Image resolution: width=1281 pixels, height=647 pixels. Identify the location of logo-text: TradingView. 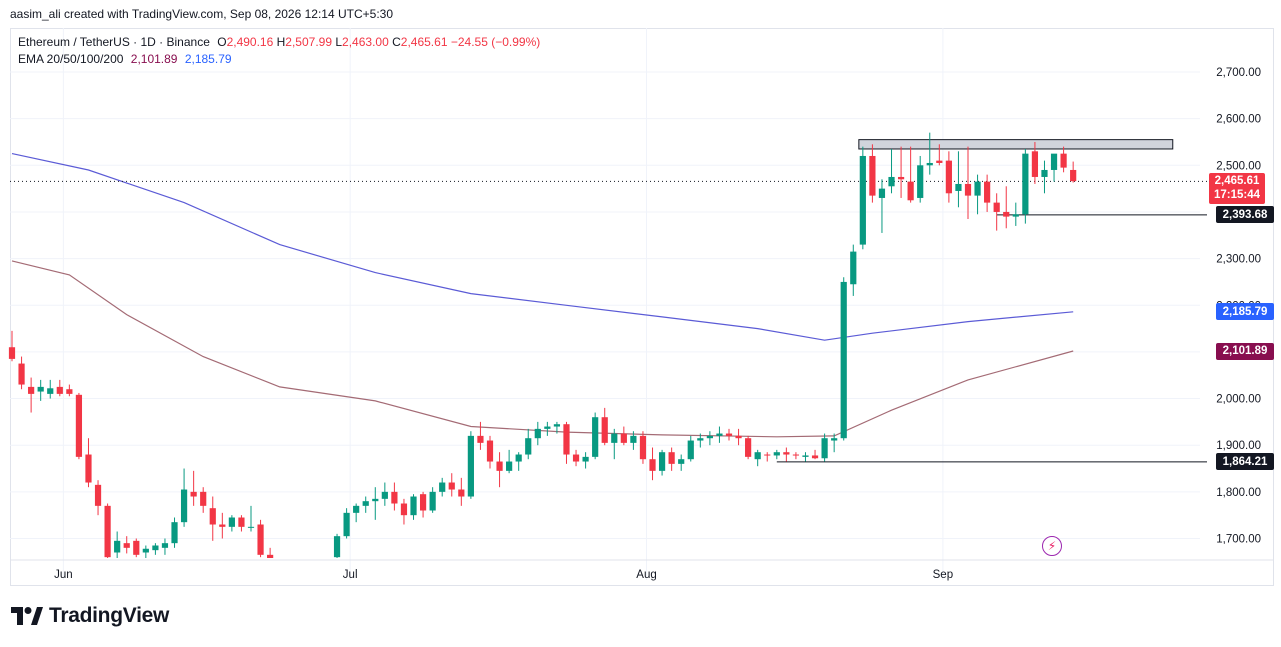
(109, 615).